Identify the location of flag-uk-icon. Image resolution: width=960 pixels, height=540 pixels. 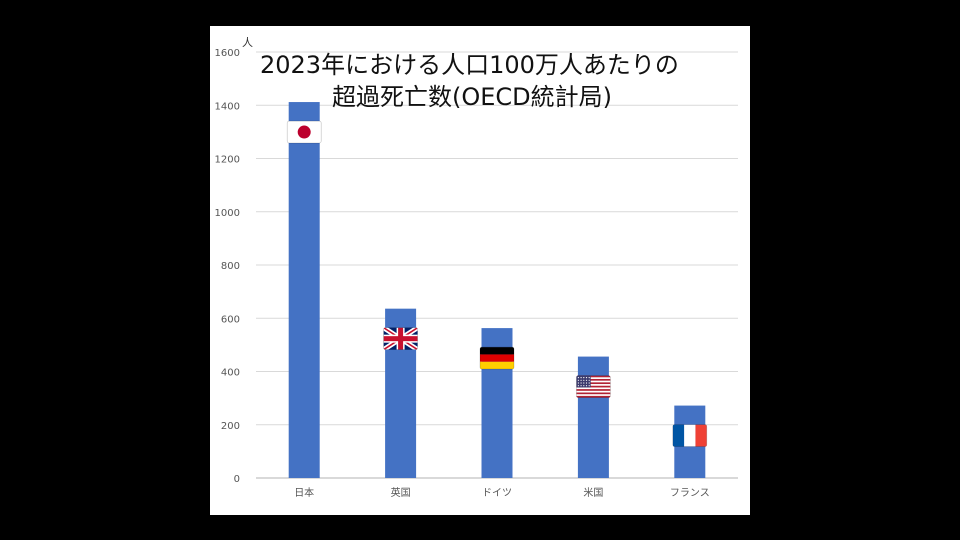
(400, 338).